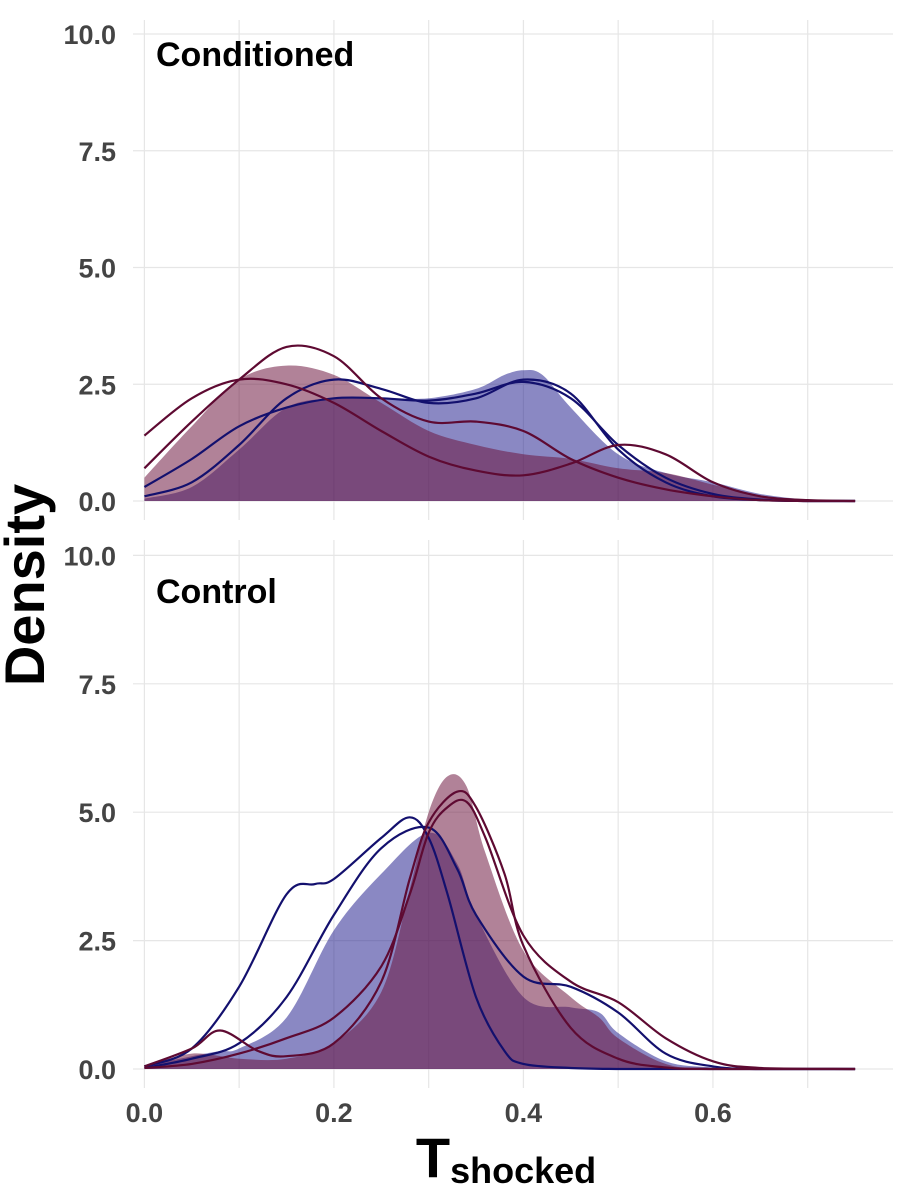 This screenshot has height=1200, width=900. Describe the element at coordinates (713, 1113) in the screenshot. I see `x-tick-label: 0.6` at that location.